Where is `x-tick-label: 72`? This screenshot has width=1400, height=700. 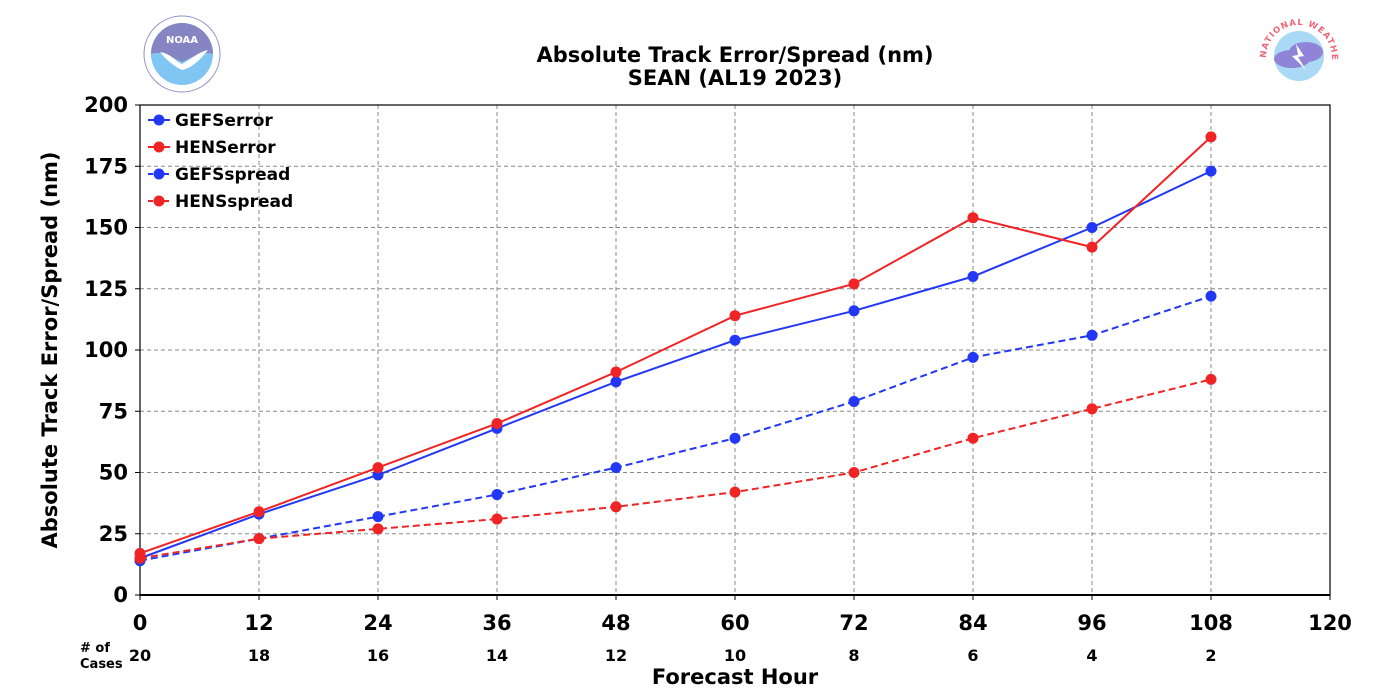
x-tick-label: 72 is located at coordinates (853, 623).